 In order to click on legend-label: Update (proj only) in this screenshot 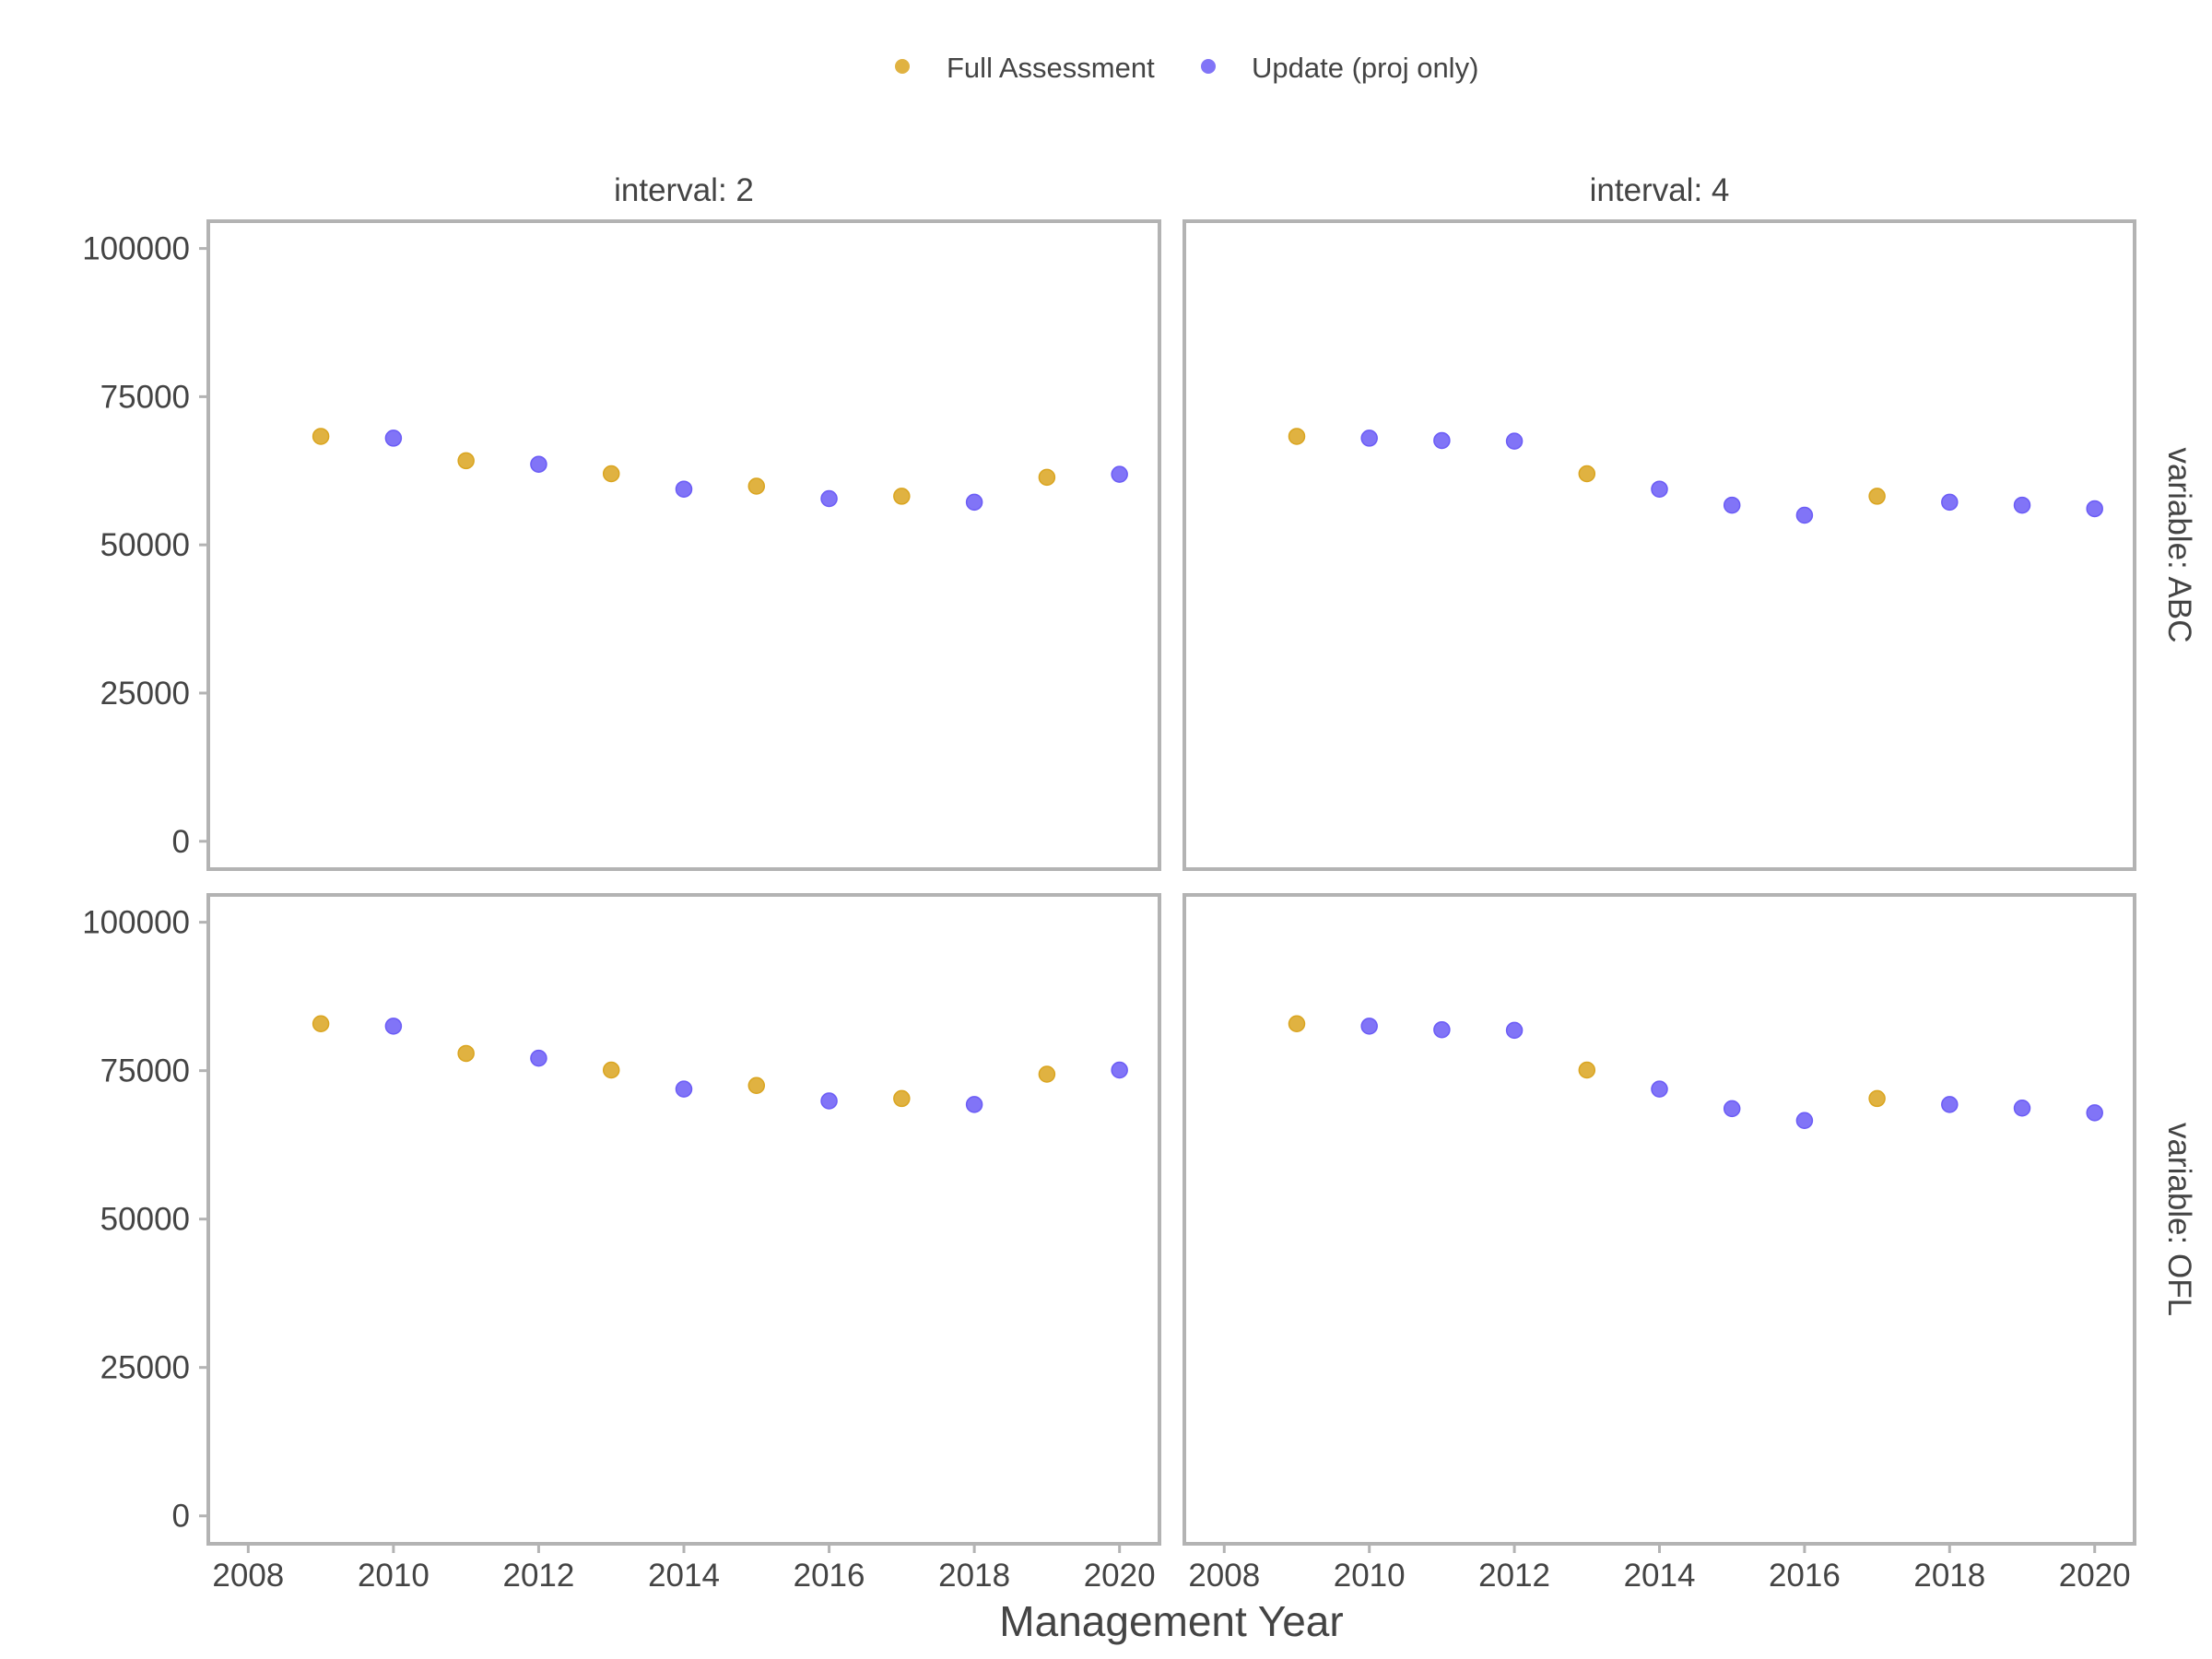, I will do `click(1365, 68)`.